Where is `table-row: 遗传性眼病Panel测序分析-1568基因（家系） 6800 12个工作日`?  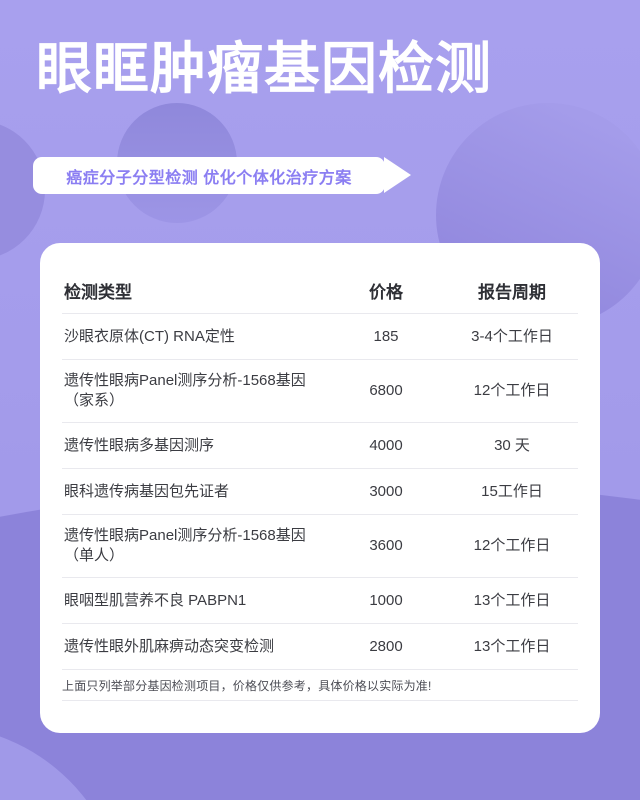 table-row: 遗传性眼病Panel测序分析-1568基因（家系） 6800 12个工作日 is located at coordinates (320, 390).